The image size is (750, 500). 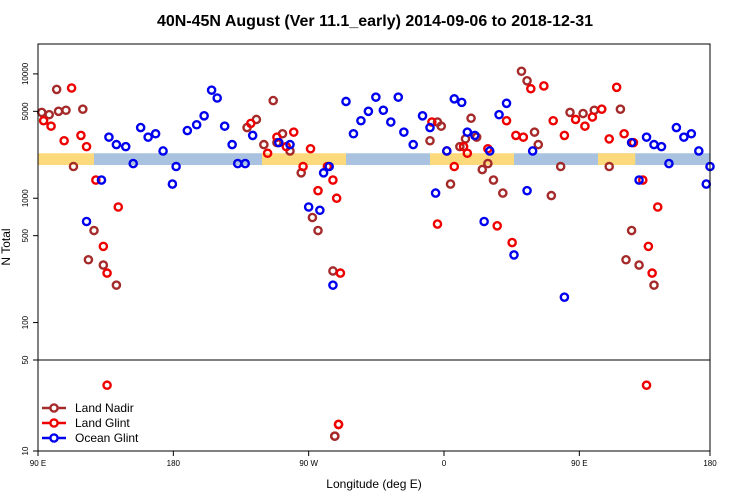 I want to click on y-tick-label: 5000, so click(x=25, y=111).